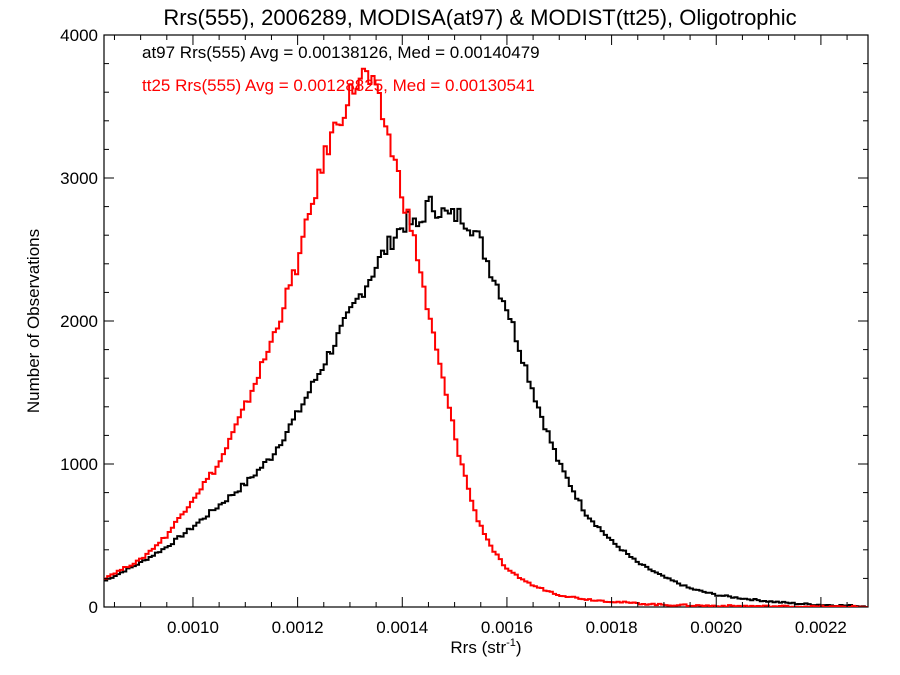  I want to click on x-tick-label: 0.0016, so click(507, 627).